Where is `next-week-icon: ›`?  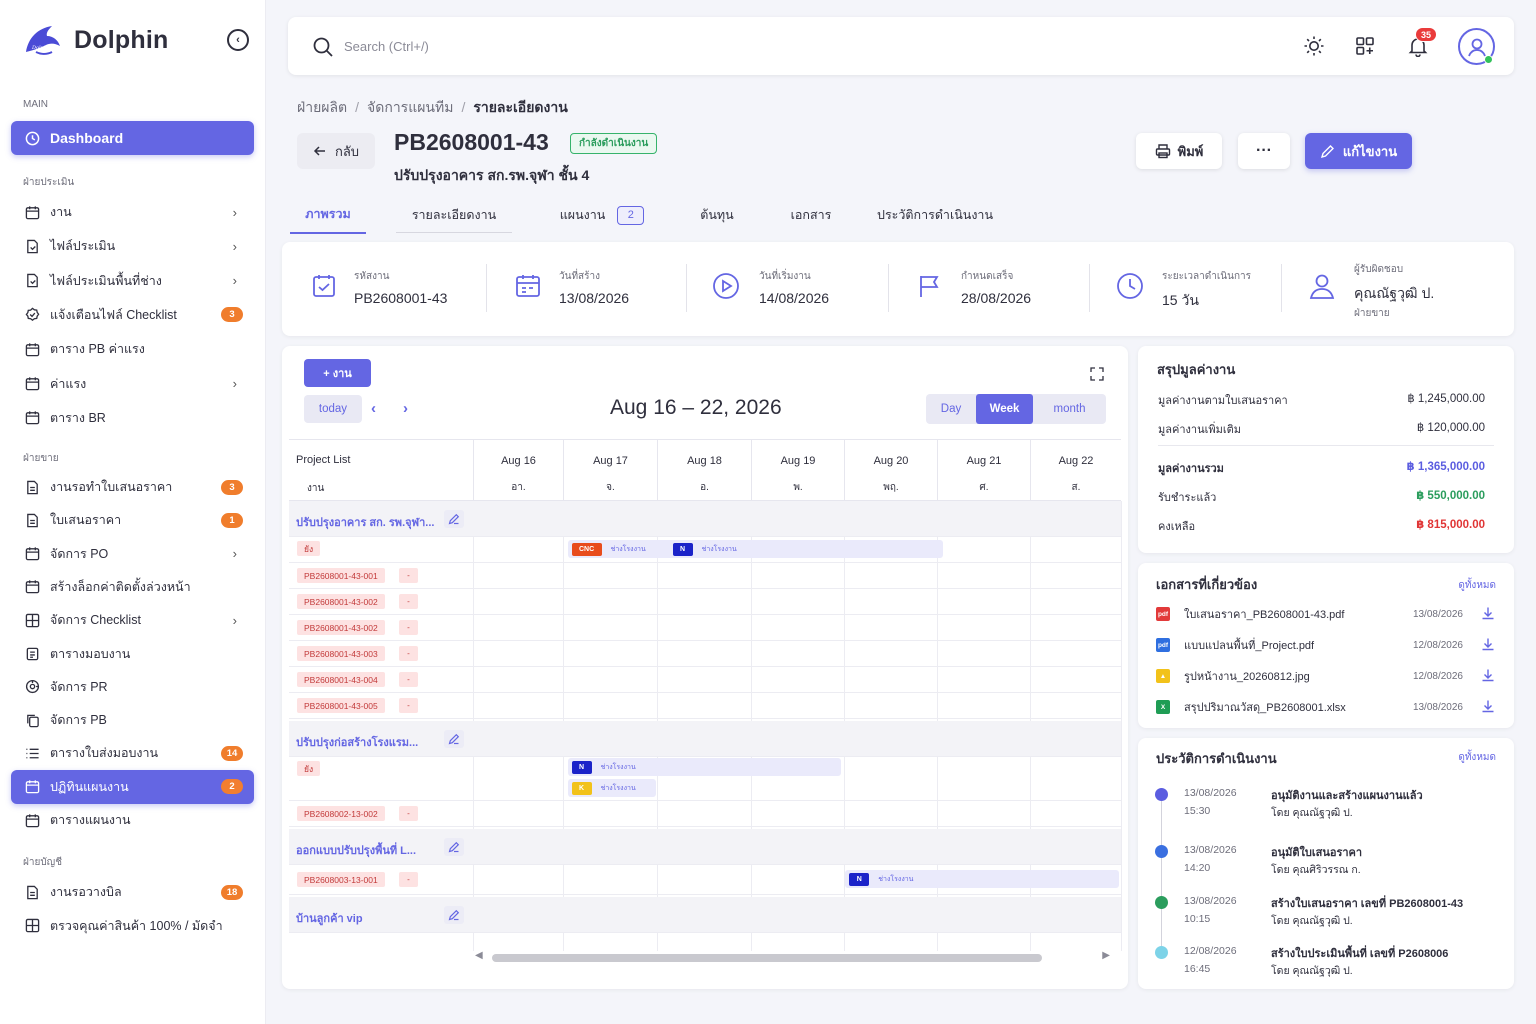
next-week-icon: › is located at coordinates (405, 408).